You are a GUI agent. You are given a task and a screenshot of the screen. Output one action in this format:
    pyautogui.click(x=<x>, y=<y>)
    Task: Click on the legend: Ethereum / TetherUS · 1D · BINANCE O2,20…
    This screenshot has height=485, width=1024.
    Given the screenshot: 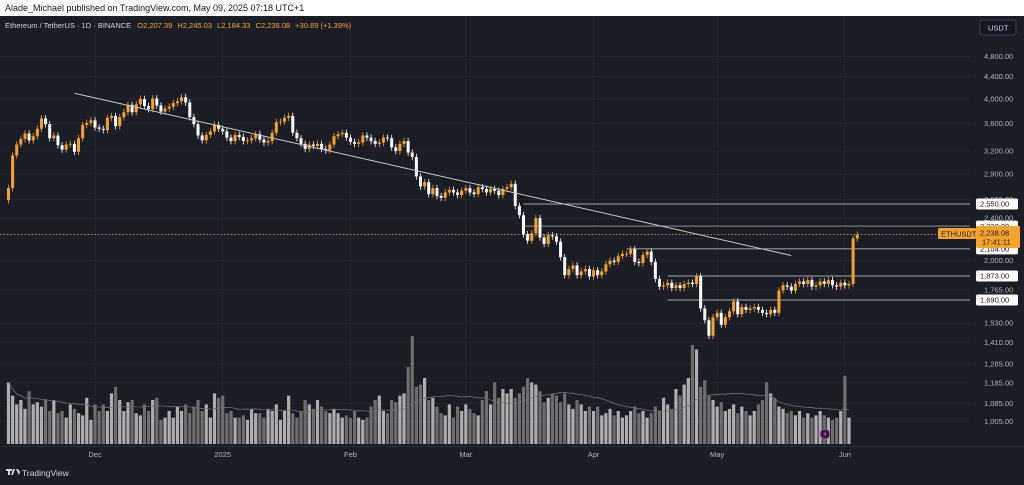 What is the action you would take?
    pyautogui.click(x=178, y=25)
    